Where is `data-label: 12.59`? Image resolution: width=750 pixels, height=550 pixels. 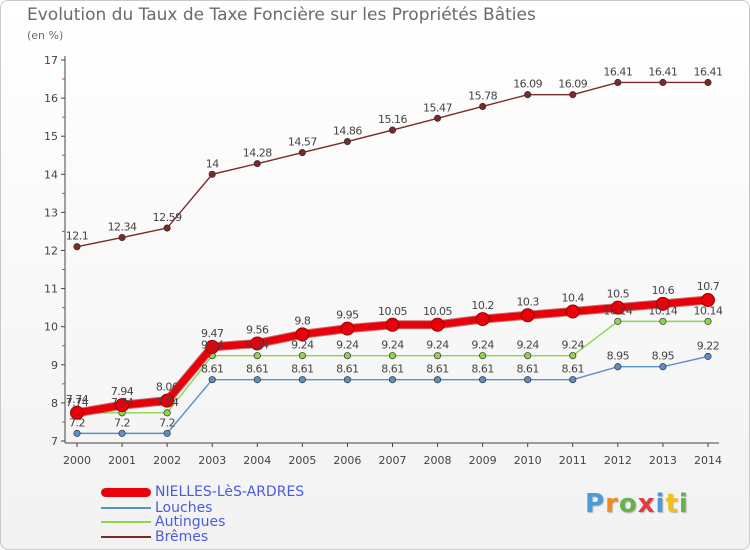
data-label: 12.59 is located at coordinates (167, 217).